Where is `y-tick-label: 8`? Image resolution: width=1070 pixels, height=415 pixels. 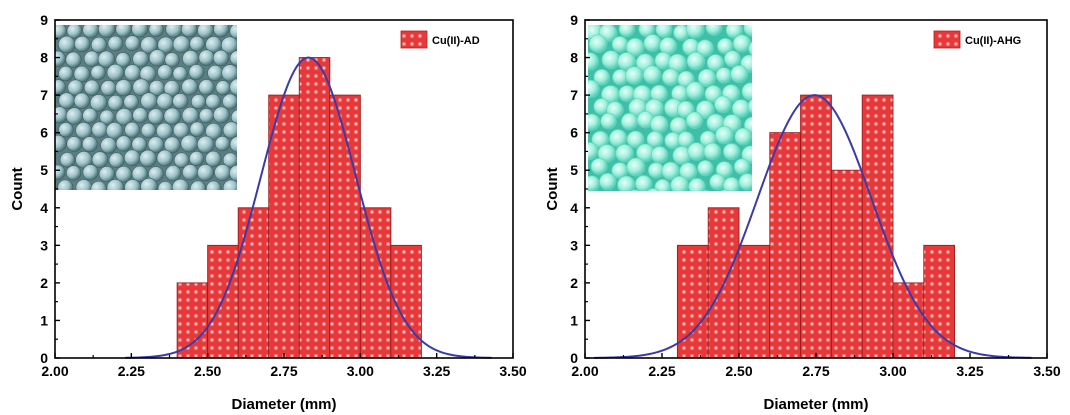 y-tick-label: 8 is located at coordinates (44, 58).